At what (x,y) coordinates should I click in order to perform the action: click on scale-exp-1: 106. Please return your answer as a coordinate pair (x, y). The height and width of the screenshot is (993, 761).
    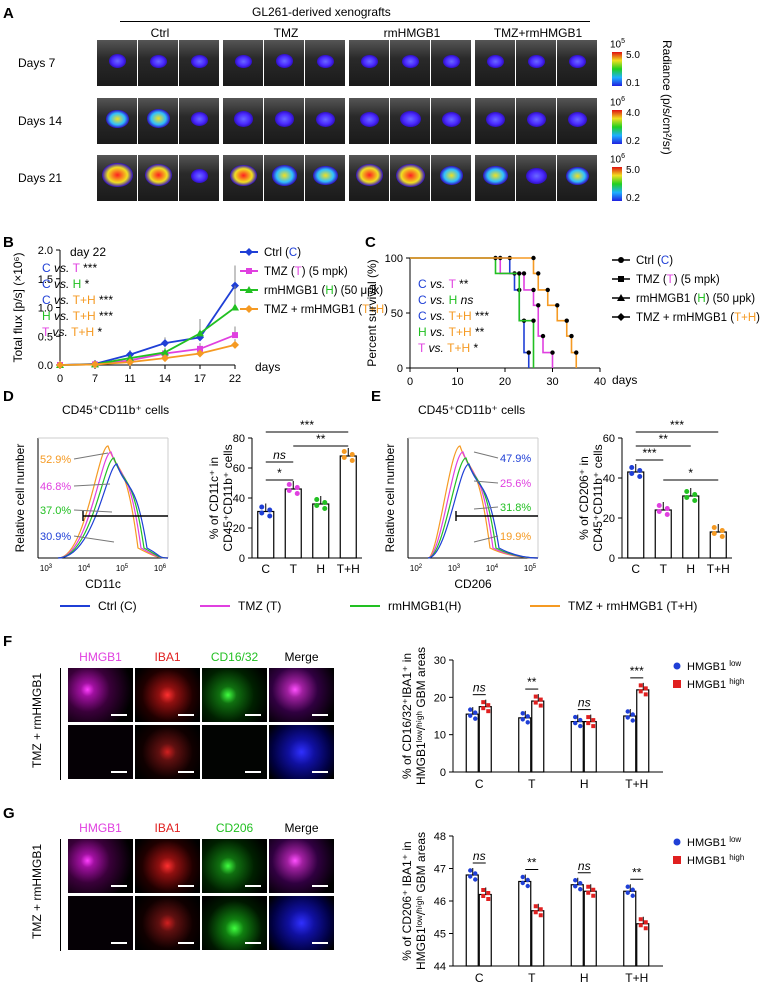
    Looking at the image, I should click on (618, 102).